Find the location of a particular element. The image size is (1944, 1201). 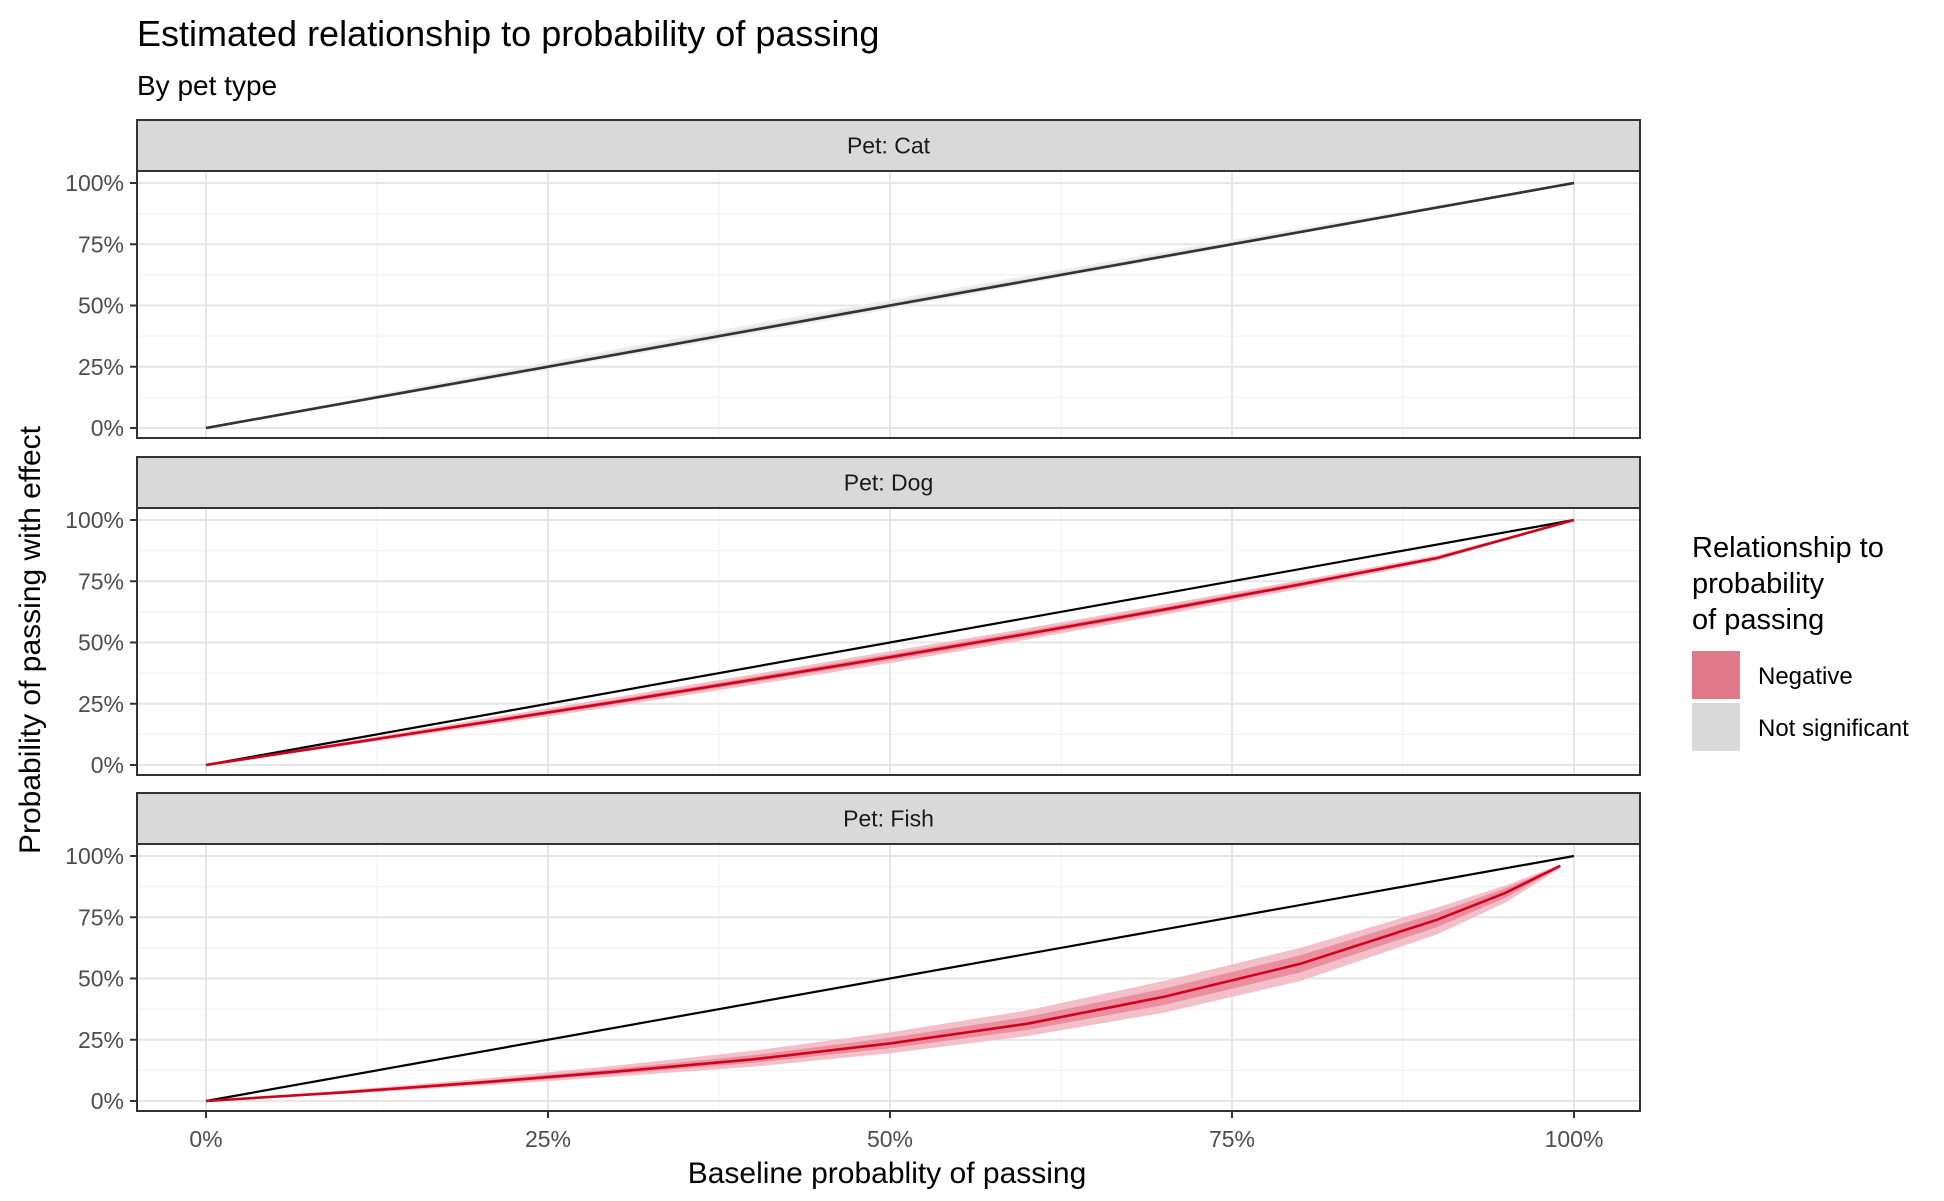

x-tick-label: 25% is located at coordinates (548, 1139).